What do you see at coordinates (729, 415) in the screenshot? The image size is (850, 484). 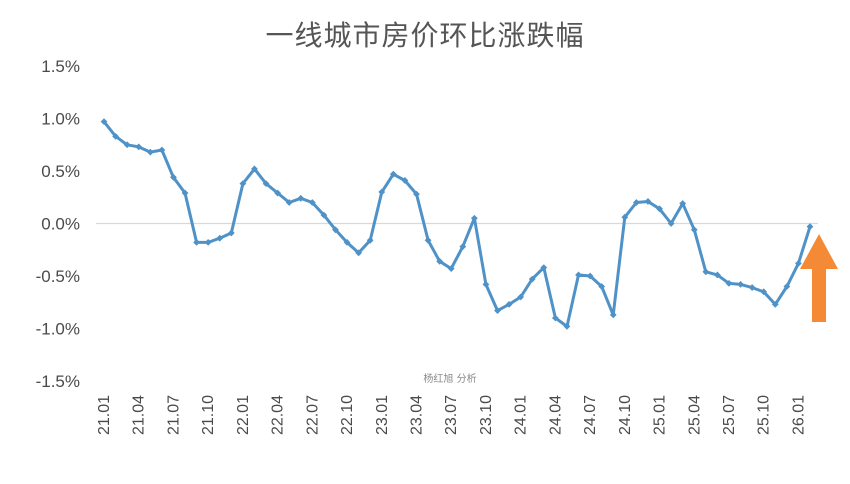 I see `x-tick-label: 25.07` at bounding box center [729, 415].